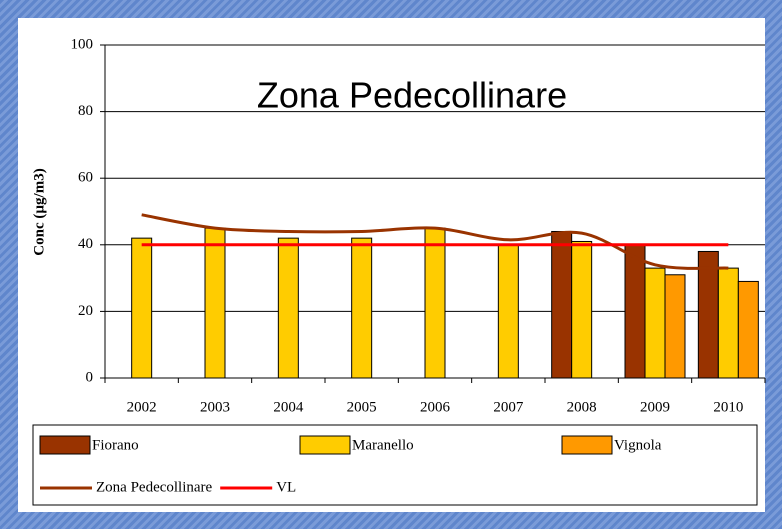 This screenshot has width=782, height=529. I want to click on legend-label: Fiorano, so click(115, 445).